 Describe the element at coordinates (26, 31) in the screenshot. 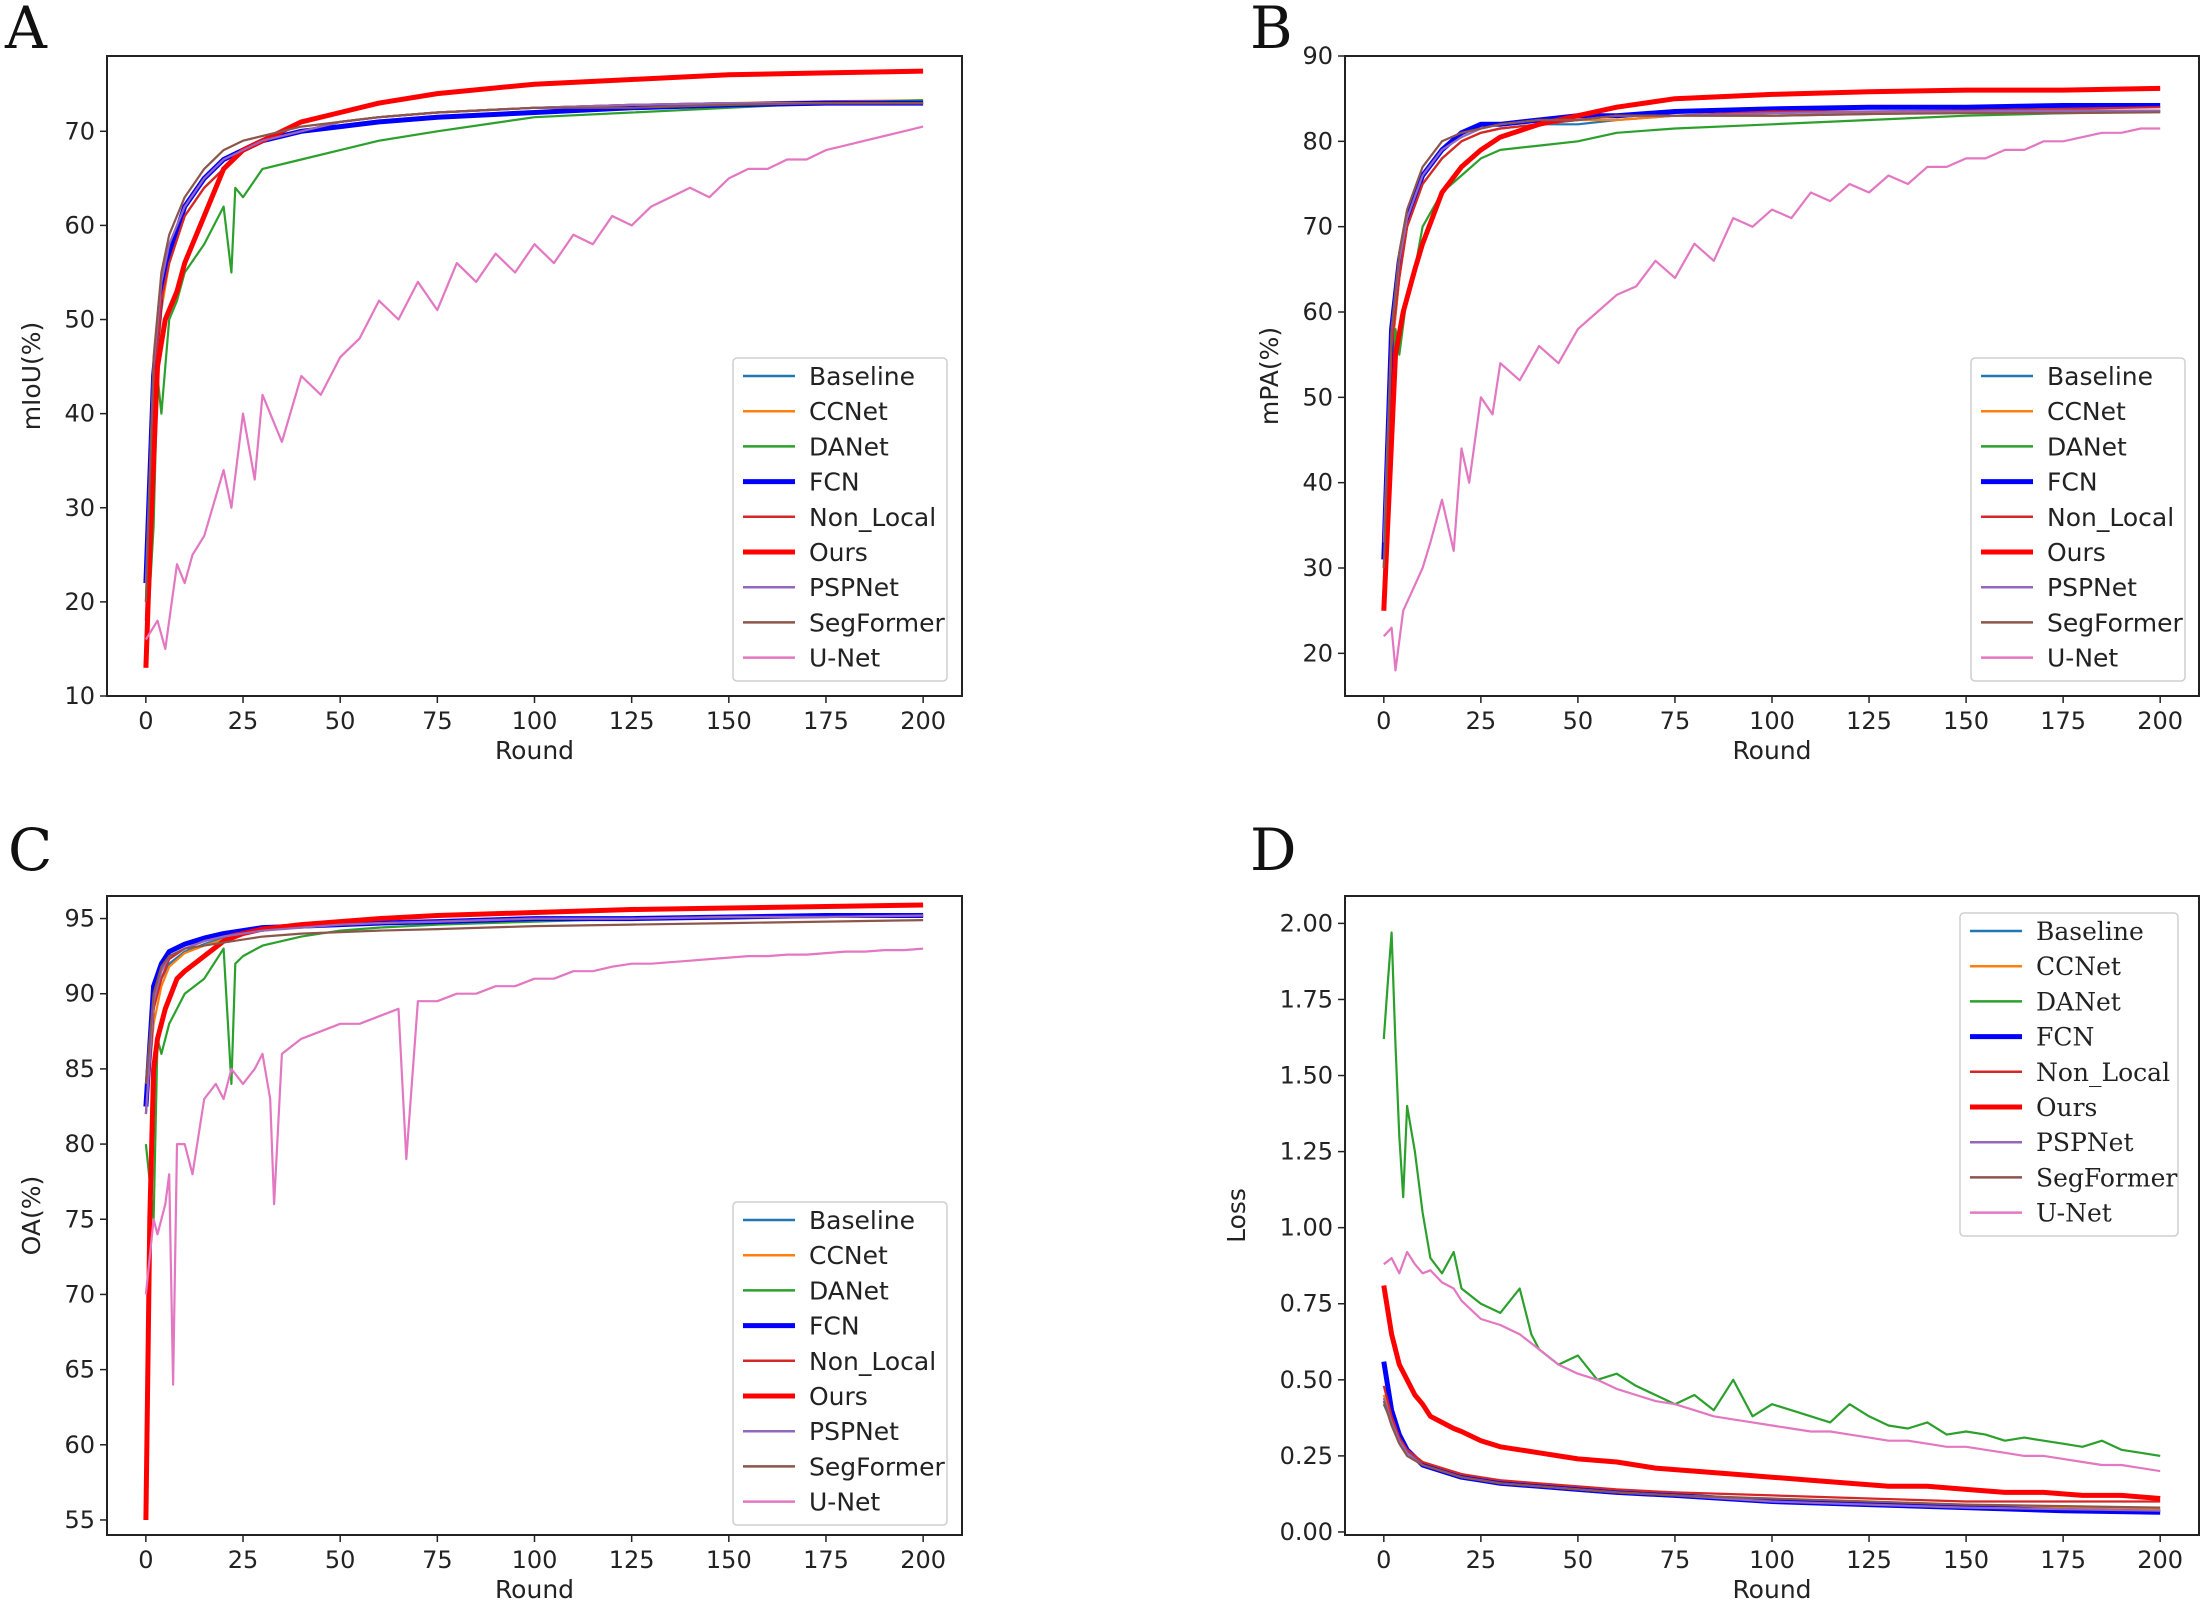

I see `panel-letter: A` at that location.